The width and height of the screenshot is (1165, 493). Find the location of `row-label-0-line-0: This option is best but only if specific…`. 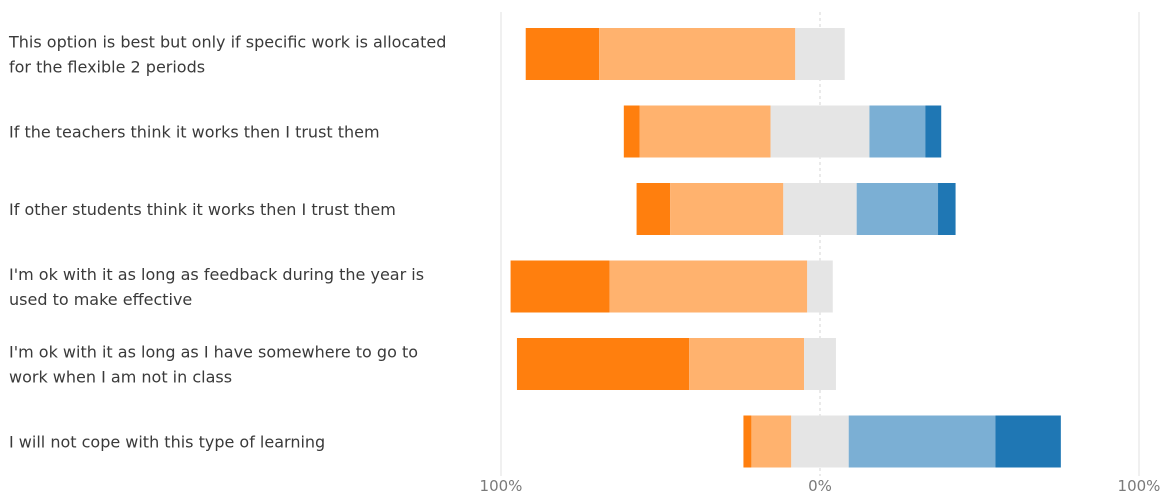

row-label-0-line-0: This option is best but only if specific… is located at coordinates (227, 42).